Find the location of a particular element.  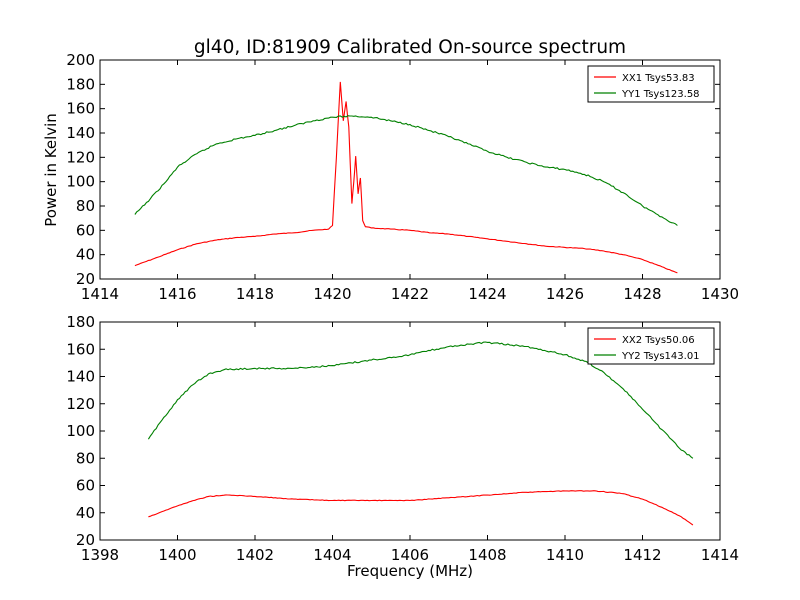

x-tick-label: 1428 is located at coordinates (642, 294).